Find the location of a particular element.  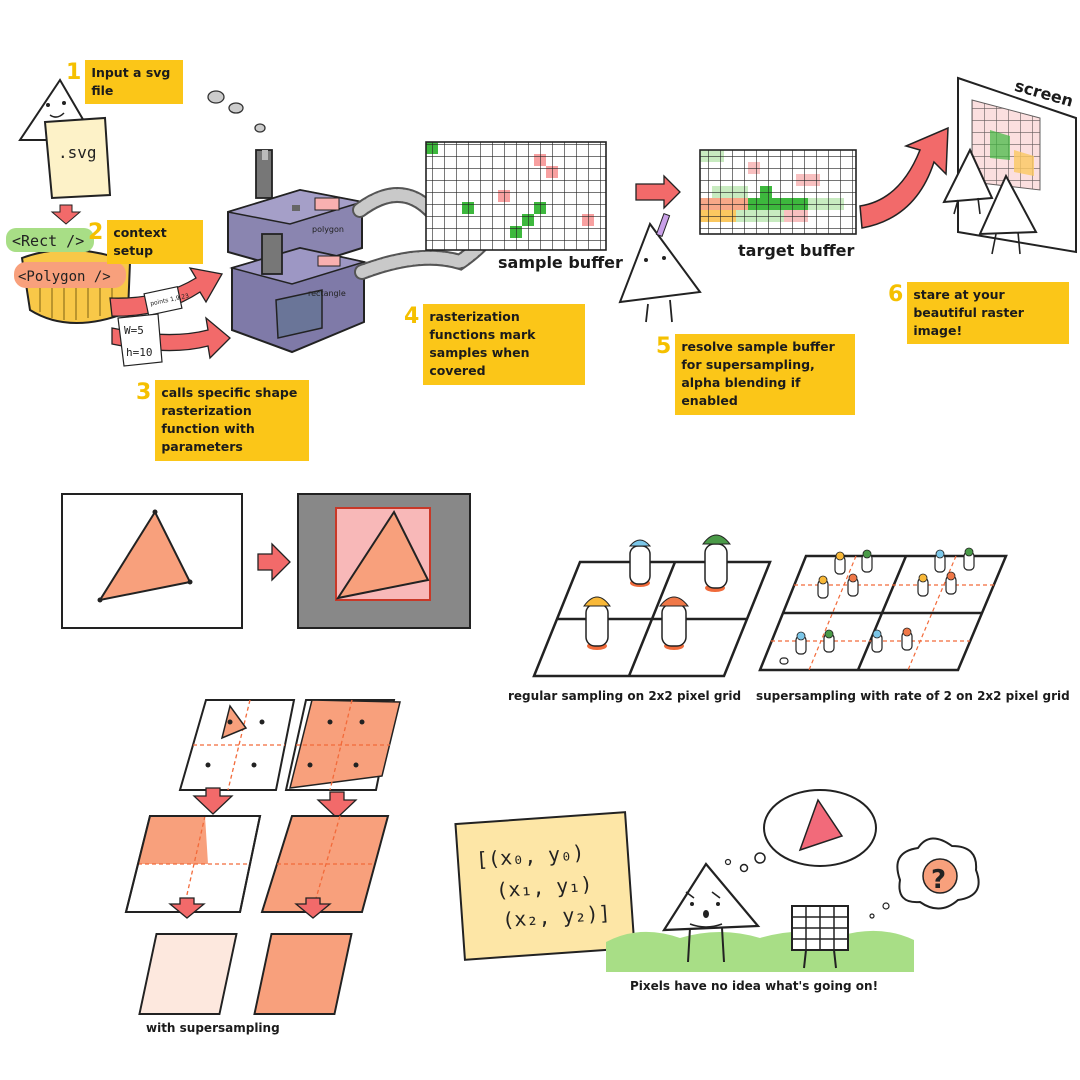

question-mark-icon: ? is located at coordinates (938, 880).